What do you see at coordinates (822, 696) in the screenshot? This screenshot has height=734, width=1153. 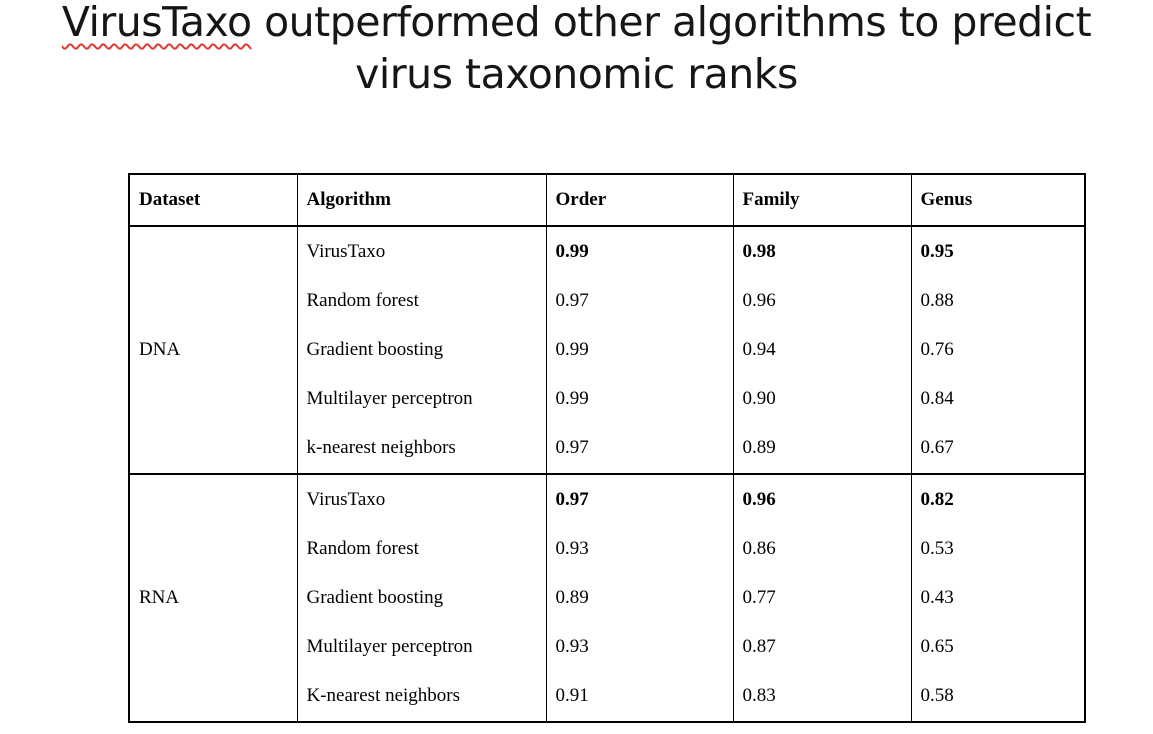 I see `family-cell: 0.83` at bounding box center [822, 696].